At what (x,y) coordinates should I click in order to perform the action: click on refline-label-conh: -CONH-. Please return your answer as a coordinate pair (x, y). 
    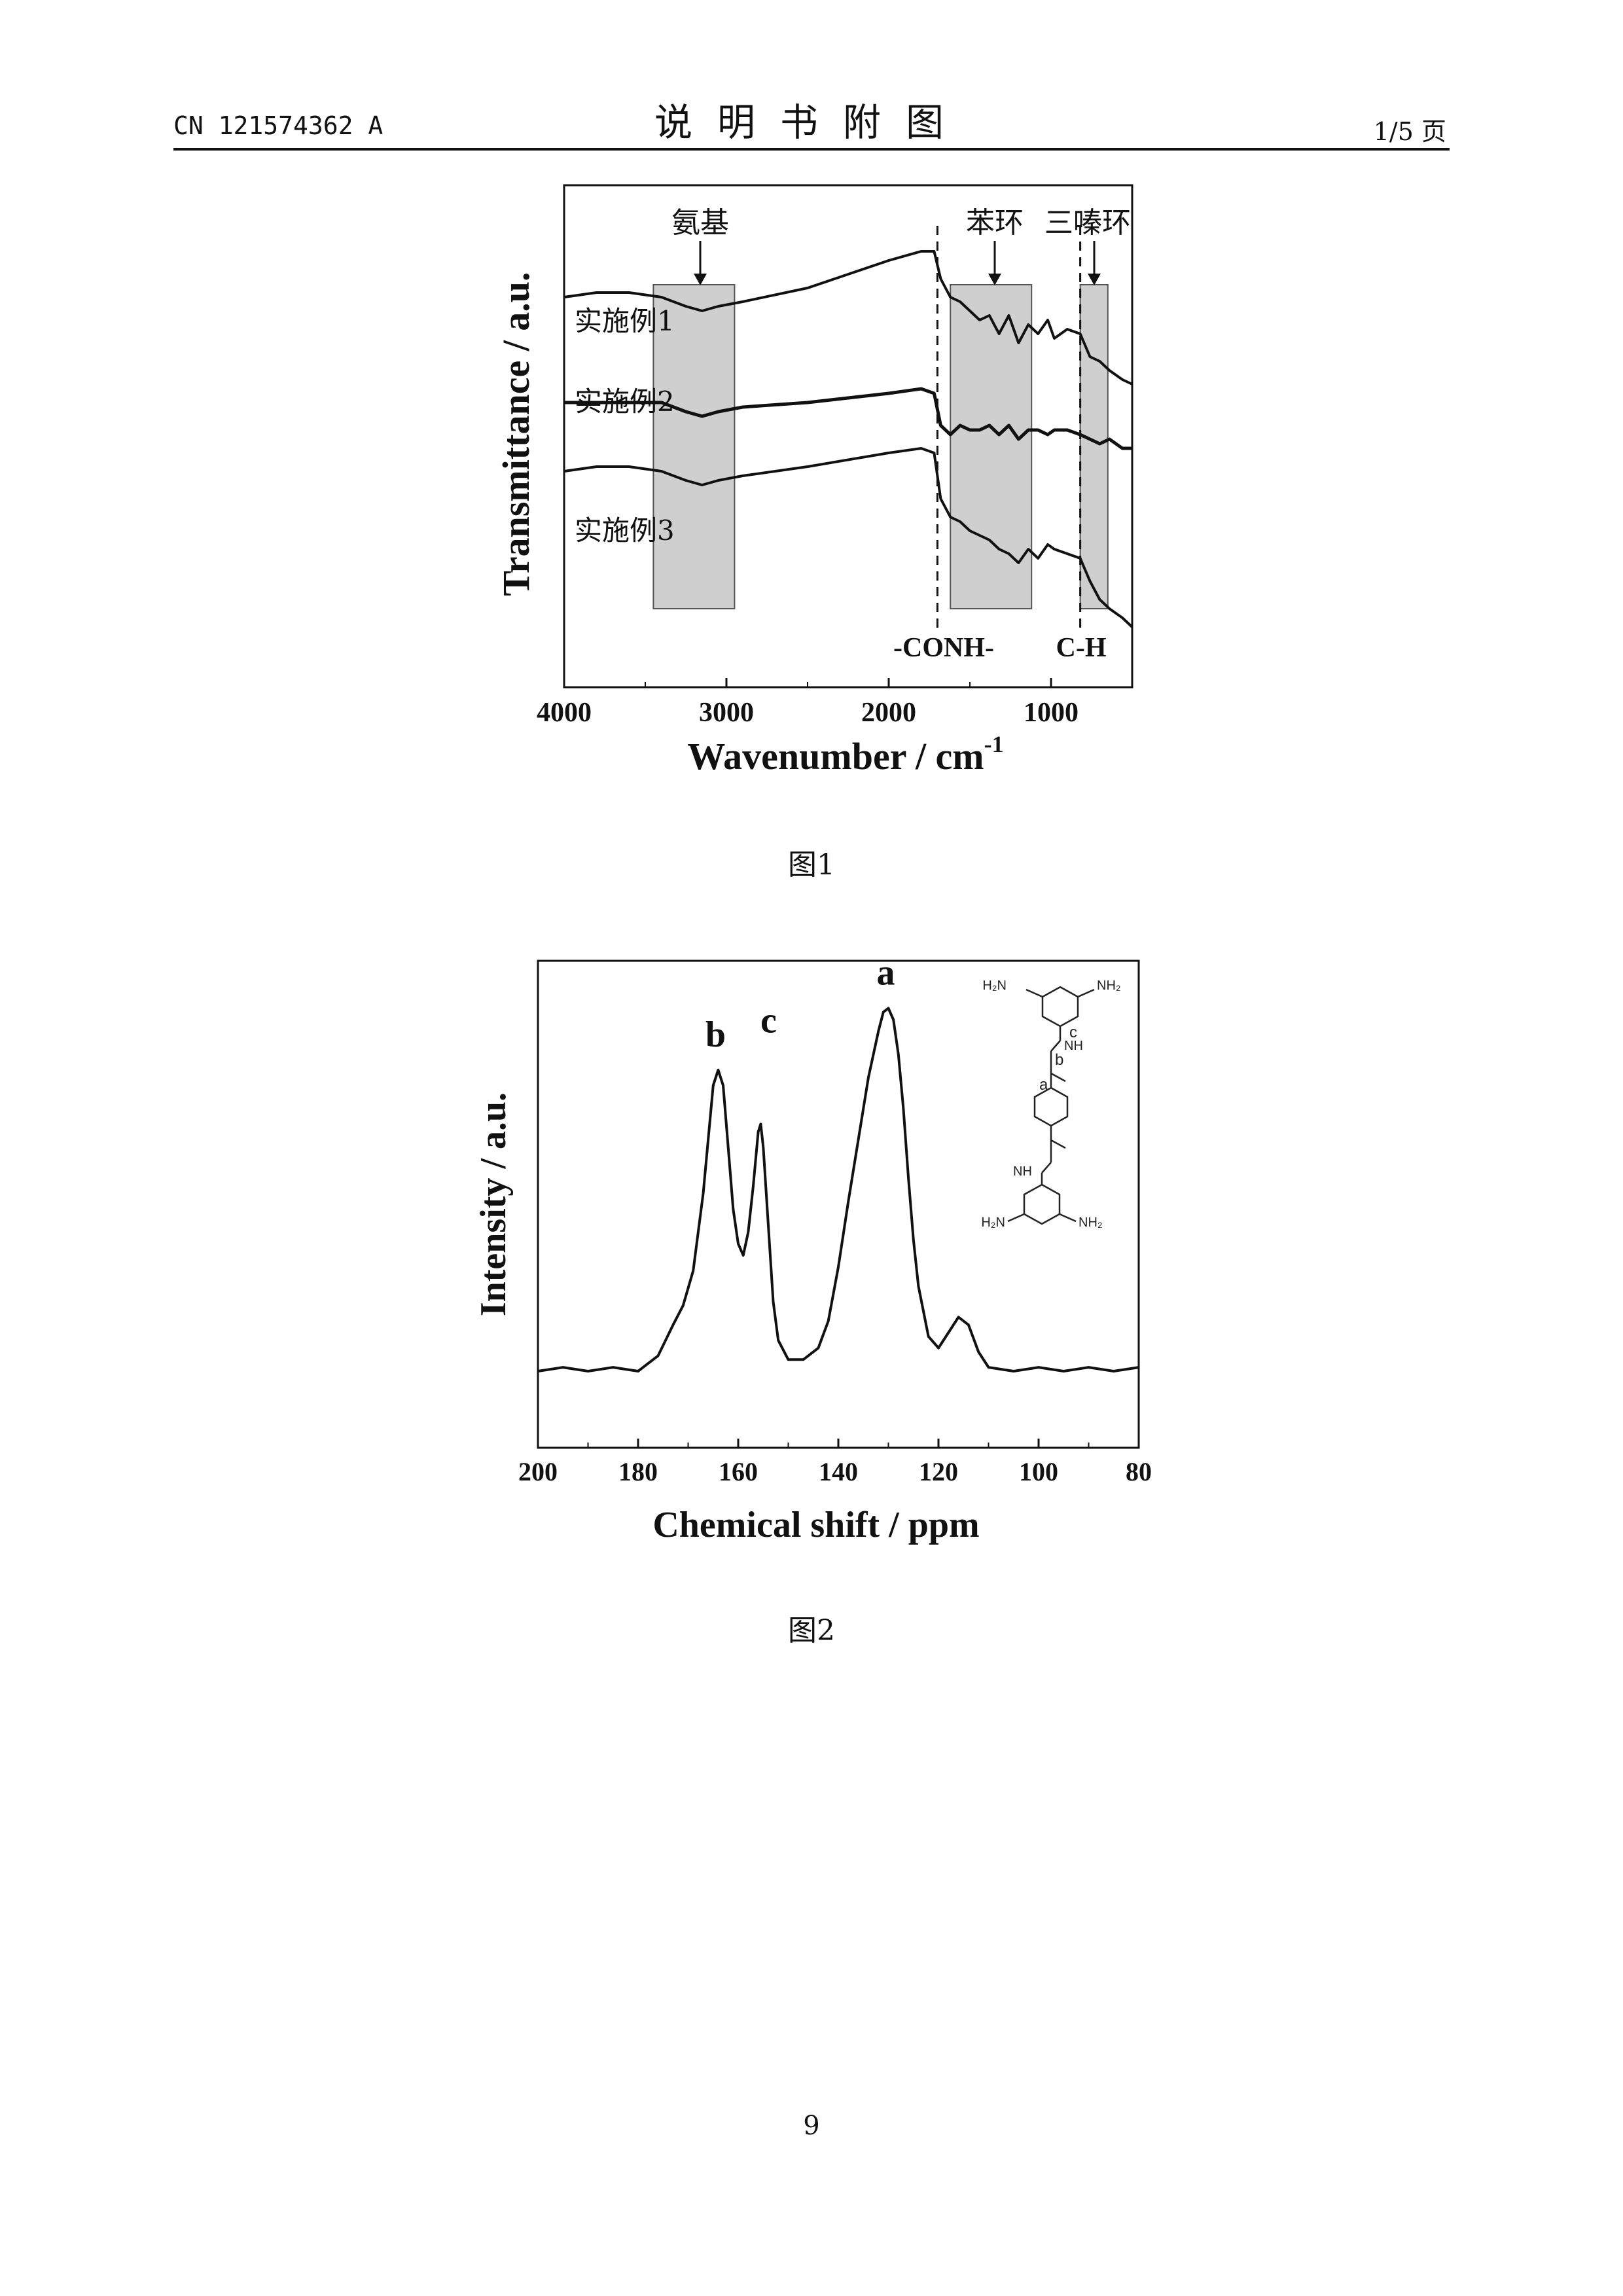
    Looking at the image, I should click on (943, 648).